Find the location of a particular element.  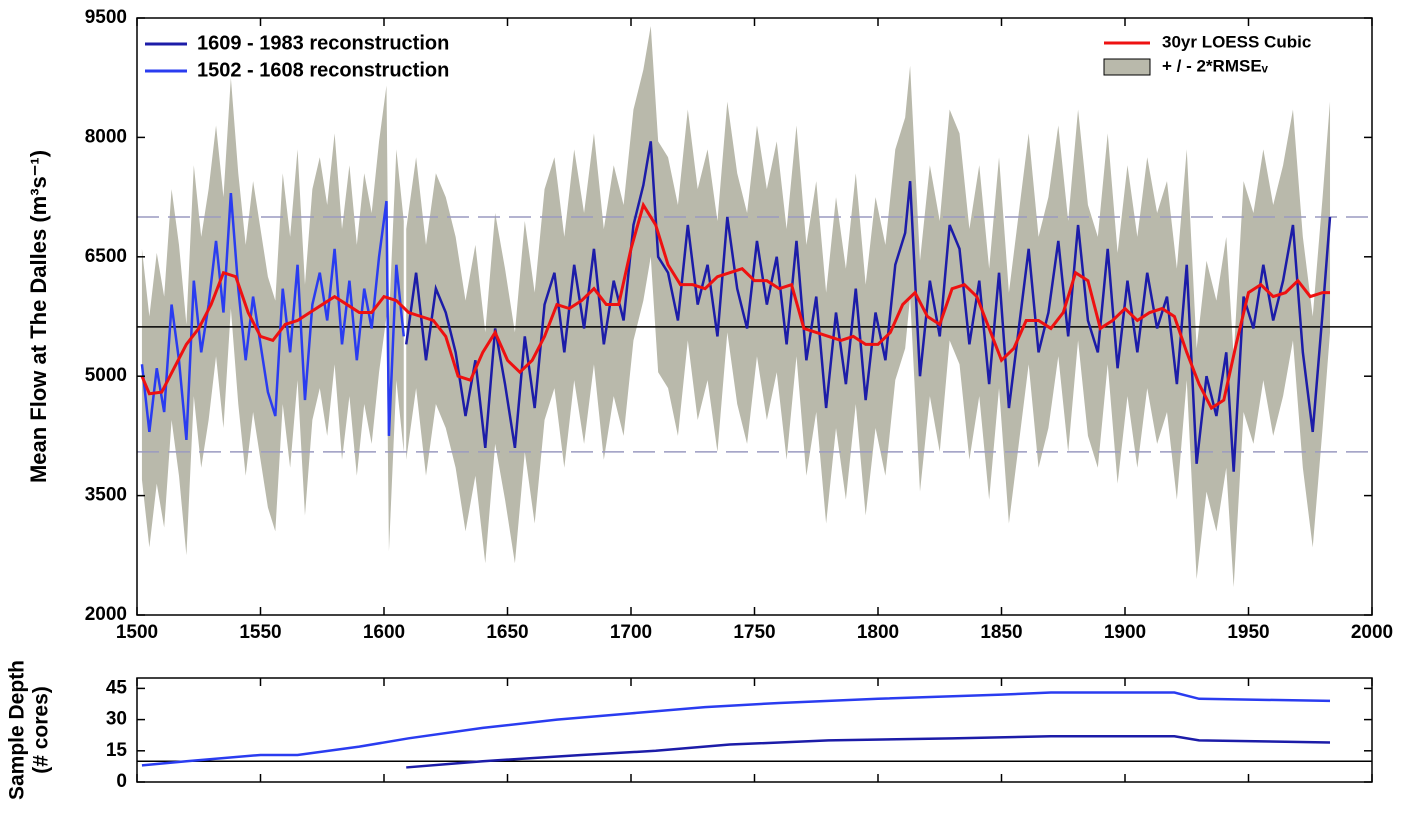

y-tick-label: 30 is located at coordinates (116, 719).